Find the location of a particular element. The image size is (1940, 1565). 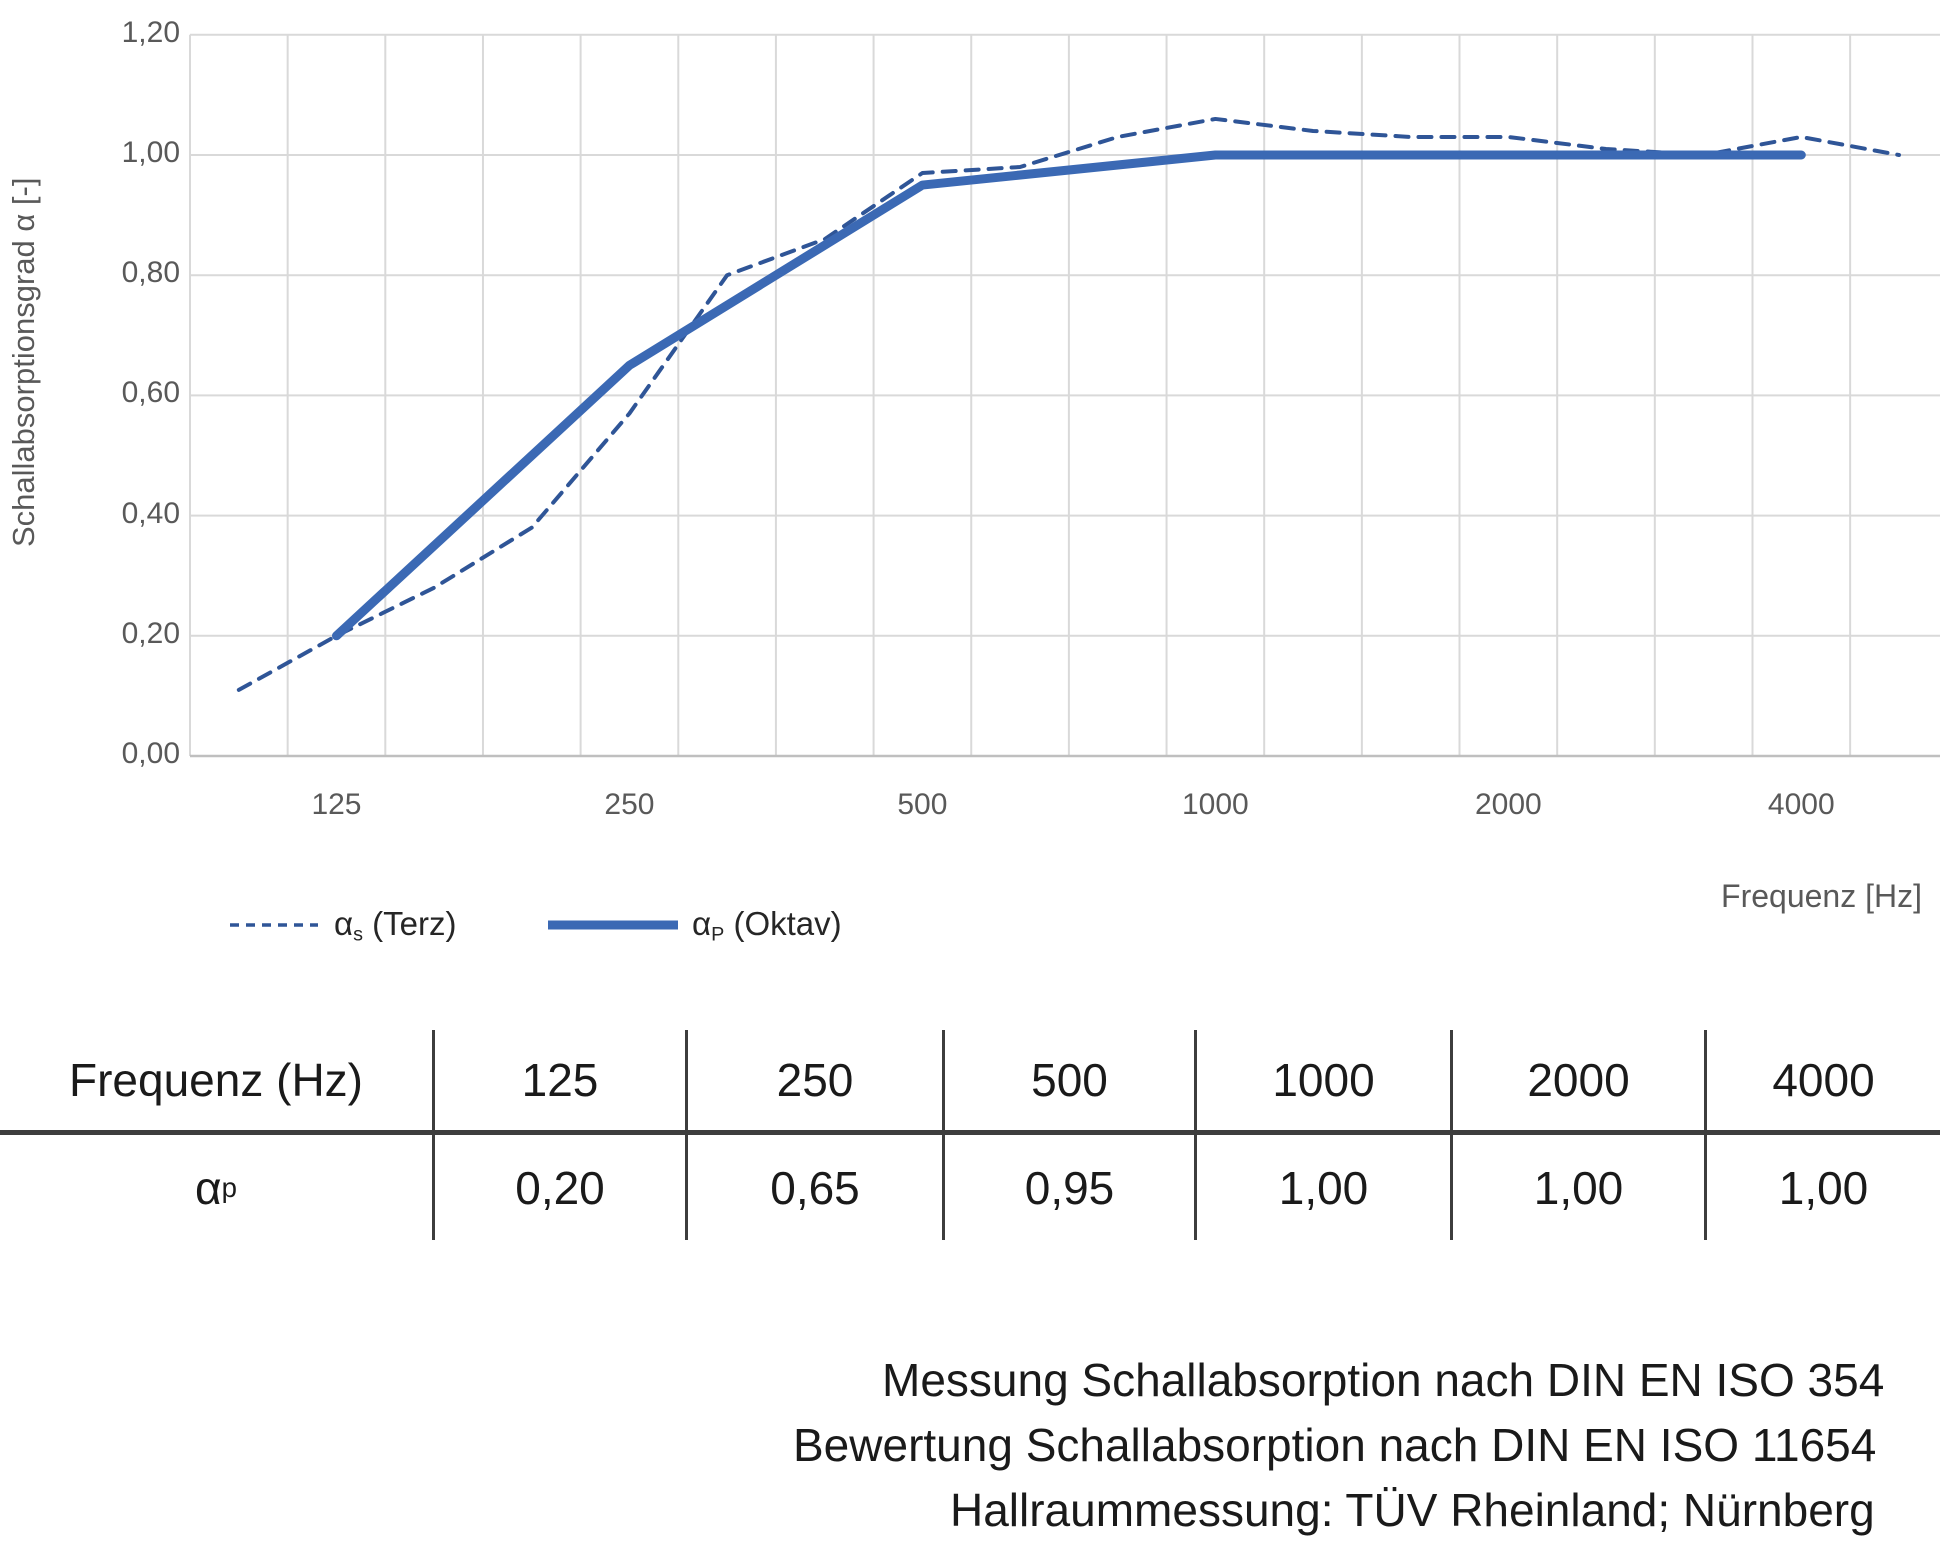

x-axis-tick-label: 500 is located at coordinates (922, 804).